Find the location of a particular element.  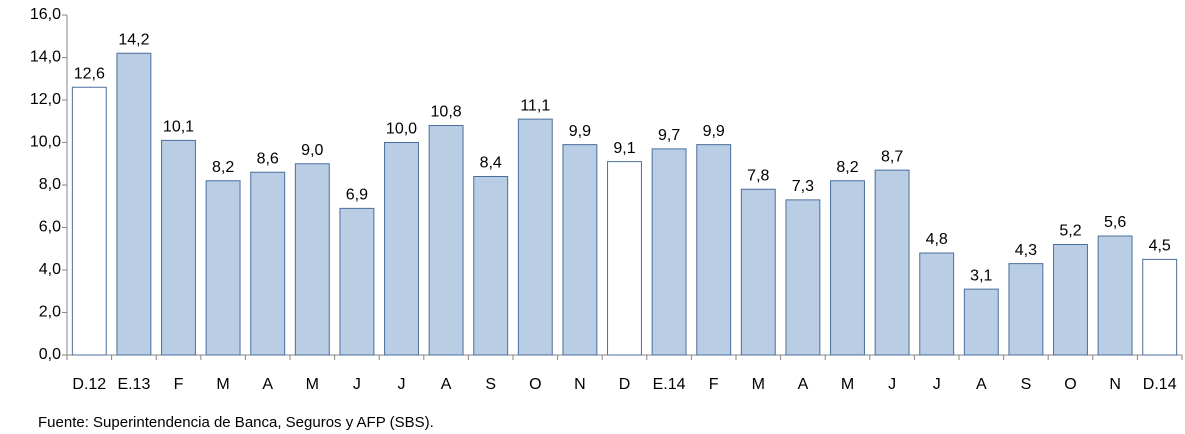

value-label: 8,6 is located at coordinates (268, 158).